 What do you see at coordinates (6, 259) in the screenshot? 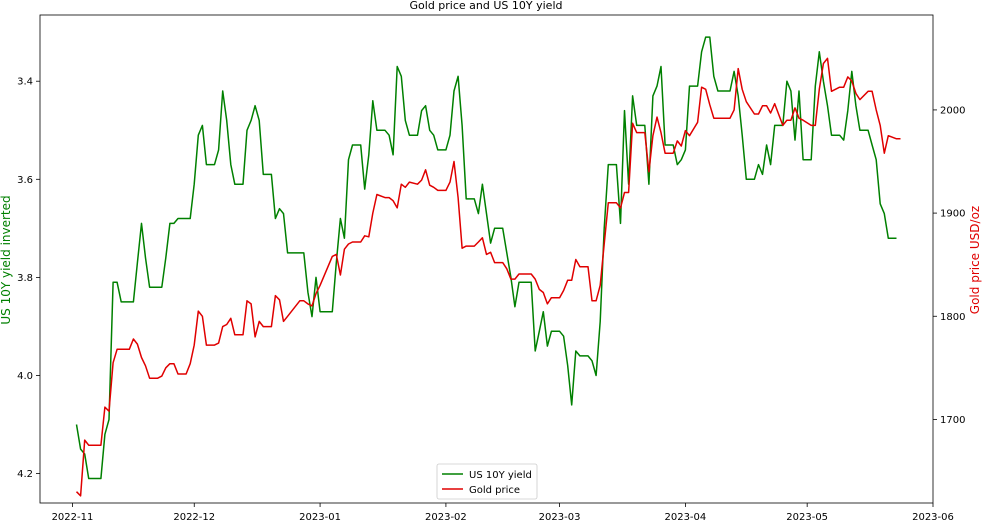
I see `y-axis-left-label: US 10Y yield inverted` at bounding box center [6, 259].